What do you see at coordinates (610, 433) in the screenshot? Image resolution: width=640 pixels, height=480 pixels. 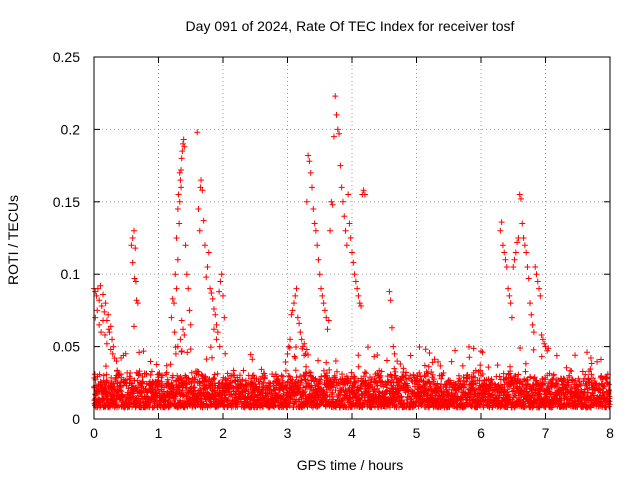 I see `x-tick-label: 8` at bounding box center [610, 433].